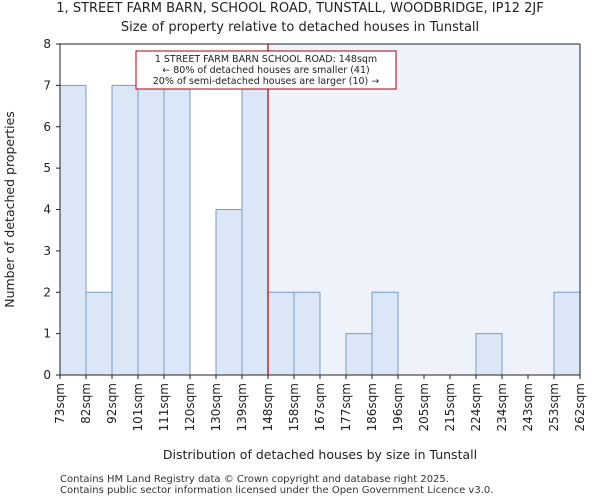 This screenshot has height=500, width=600. Describe the element at coordinates (47, 292) in the screenshot. I see `y-tick-label: 2` at that location.